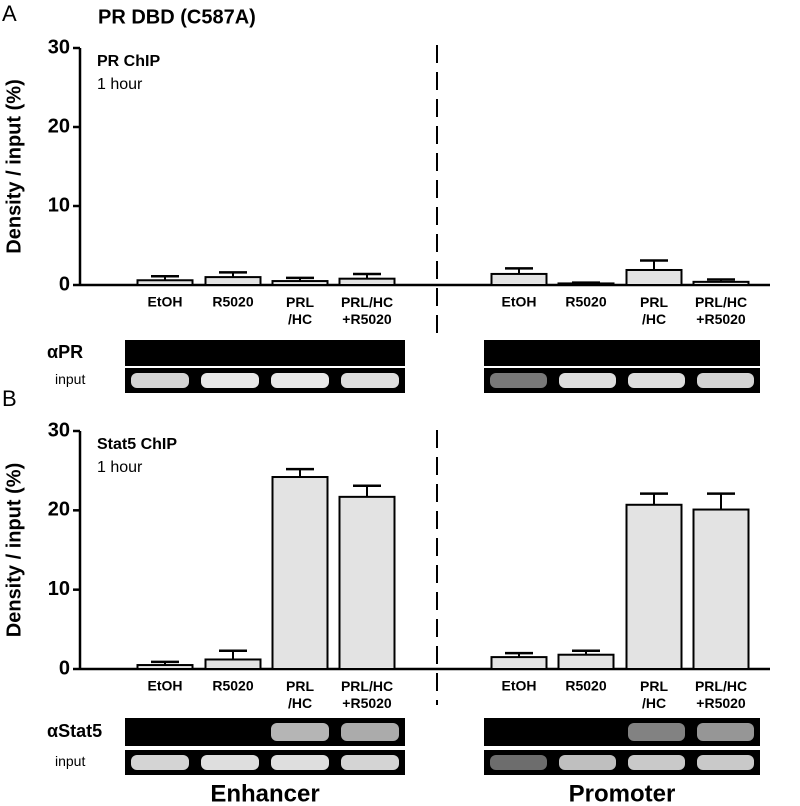 This screenshot has height=806, width=800. What do you see at coordinates (9, 13) in the screenshot?
I see `panel-letter: A` at bounding box center [9, 13].